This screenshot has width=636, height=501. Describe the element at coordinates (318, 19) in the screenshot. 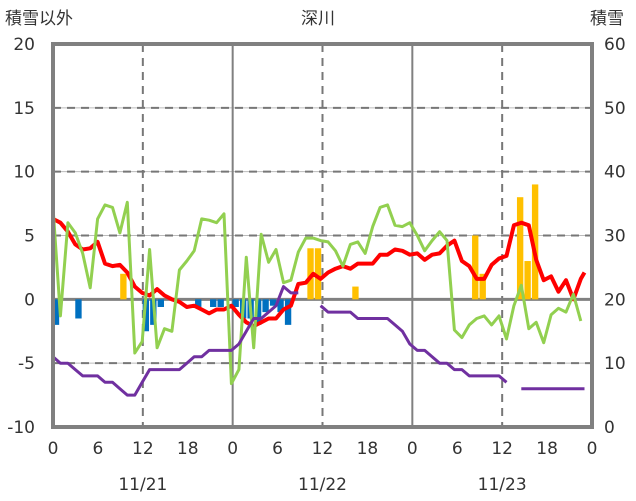

I see `chart-title: 深川` at that location.